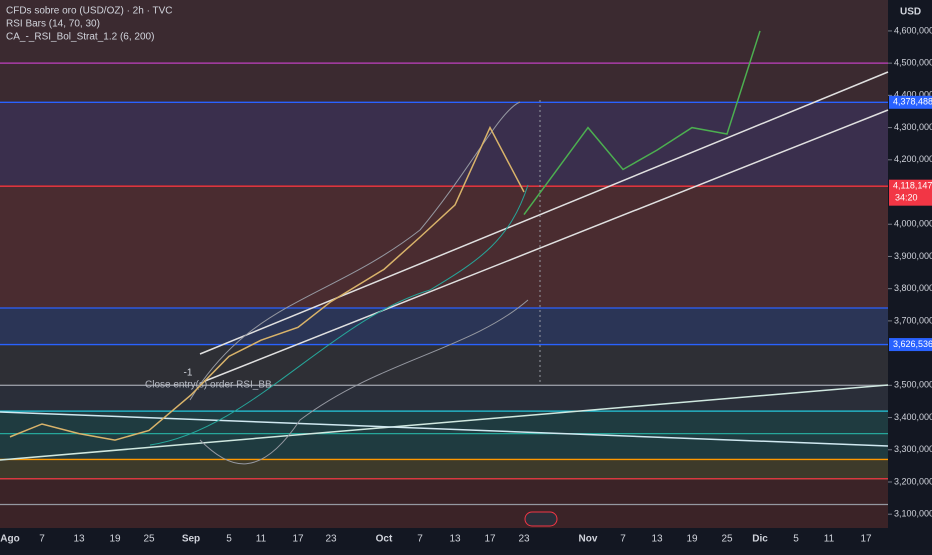 This screenshot has width=932, height=555. What do you see at coordinates (913, 449) in the screenshot?
I see `y-tick-label: 3,300,000` at bounding box center [913, 449].